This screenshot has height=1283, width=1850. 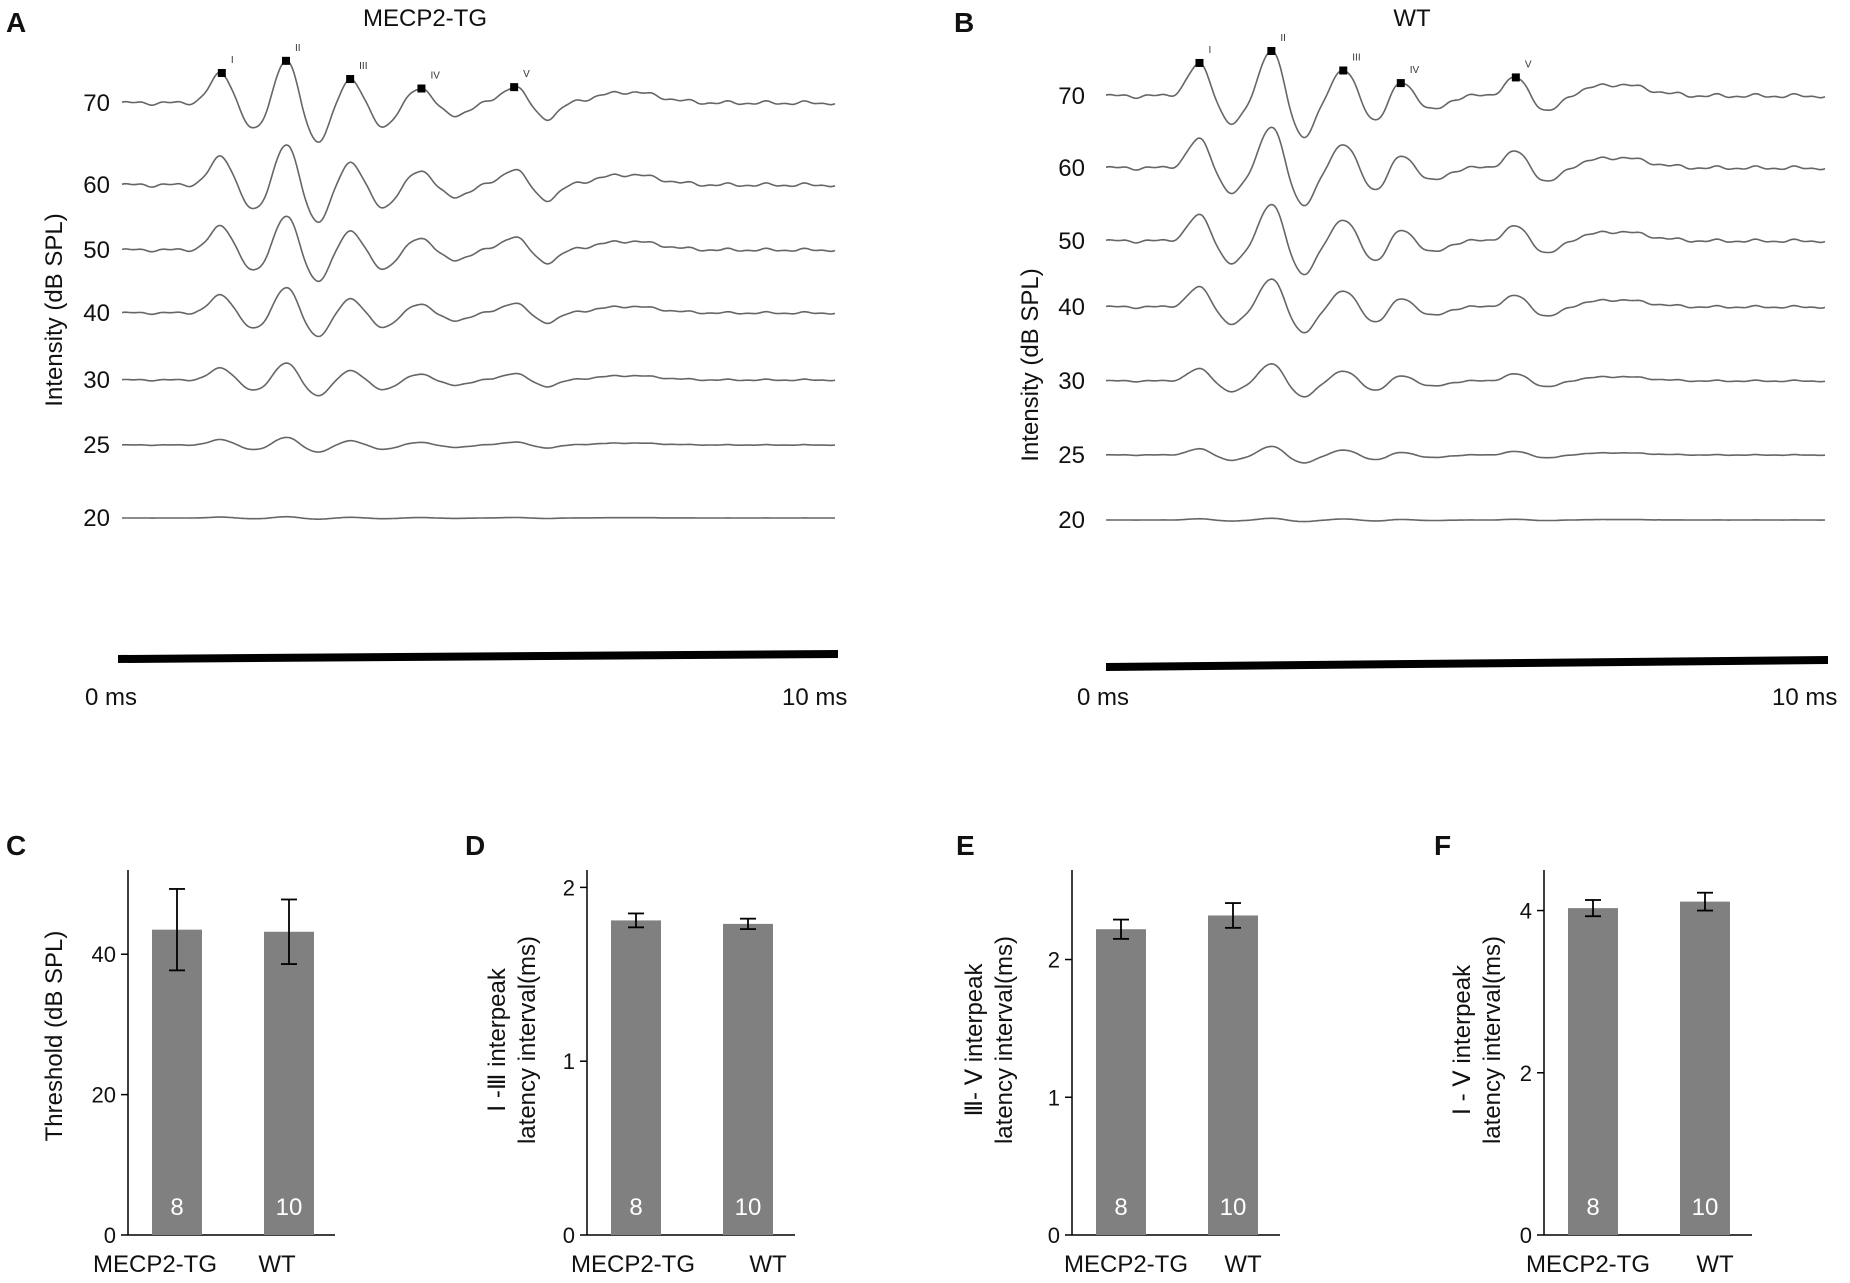 I want to click on panel-f-y-axis-label-line-2: latency interval(ms), so click(x=1492, y=1040).